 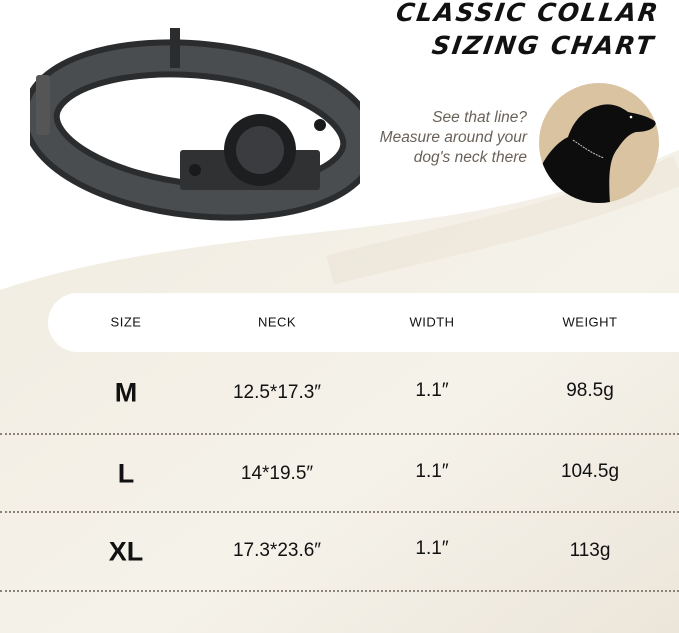 I want to click on header-size: SIZE, so click(x=126, y=322).